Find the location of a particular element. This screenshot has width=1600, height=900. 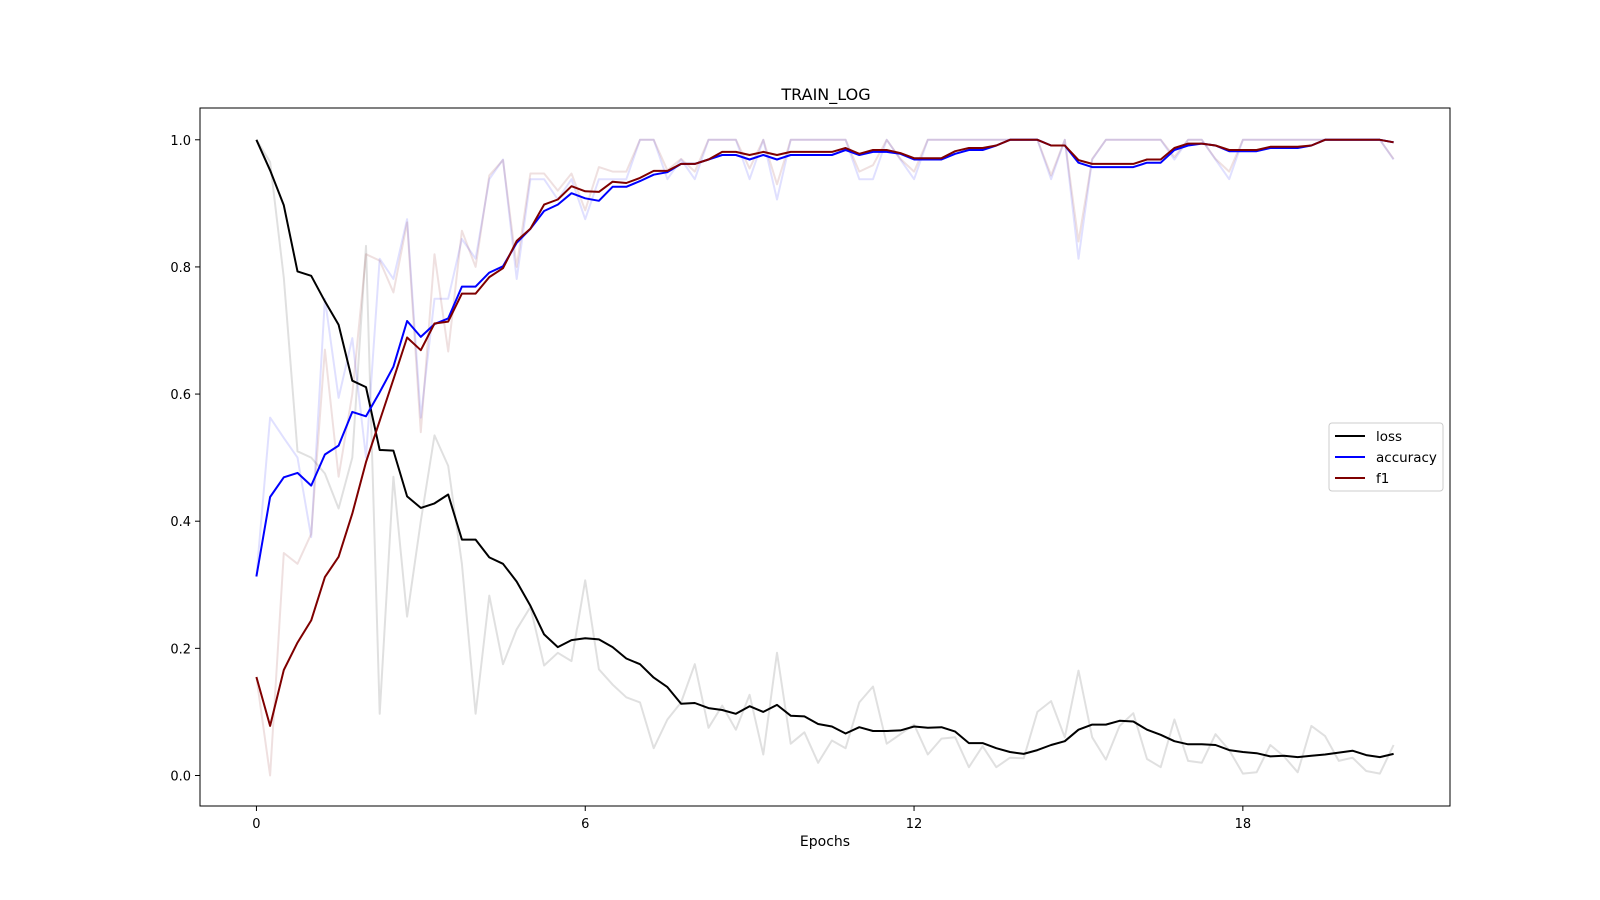

y-tick-label: 0.6 is located at coordinates (180, 395).